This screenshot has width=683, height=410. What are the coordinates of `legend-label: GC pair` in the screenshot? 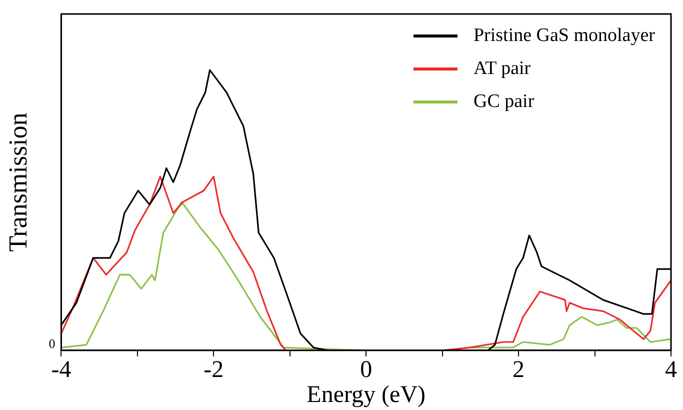 It's located at (504, 101).